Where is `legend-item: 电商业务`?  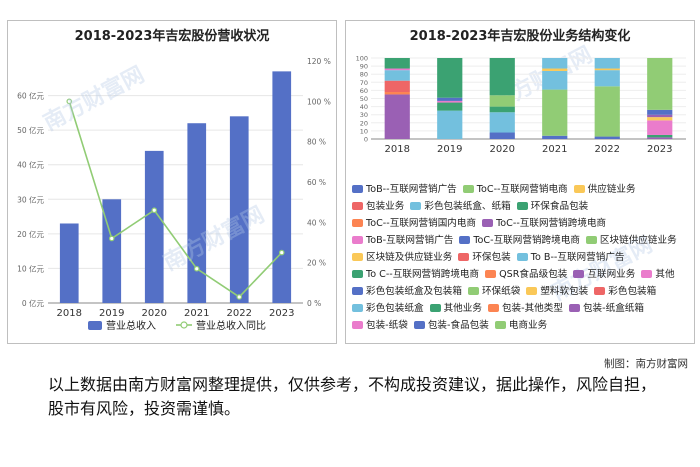 legend-item: 电商业务 is located at coordinates (521, 325).